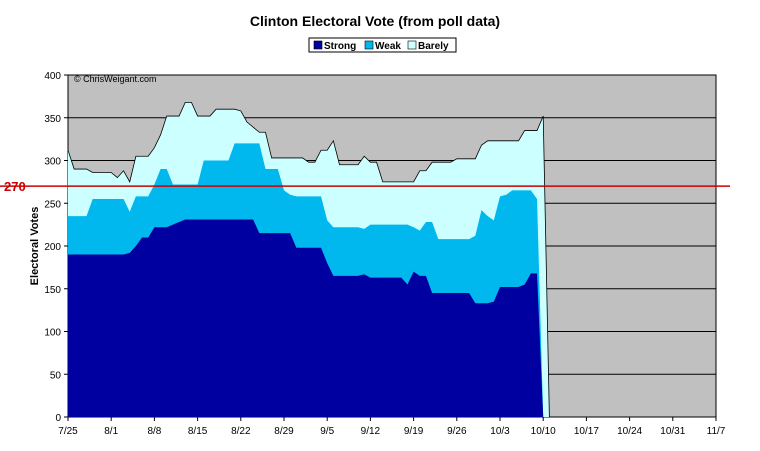 The width and height of the screenshot is (760, 451). Describe the element at coordinates (111, 431) in the screenshot. I see `x-tick-label-1: 8/1` at that location.